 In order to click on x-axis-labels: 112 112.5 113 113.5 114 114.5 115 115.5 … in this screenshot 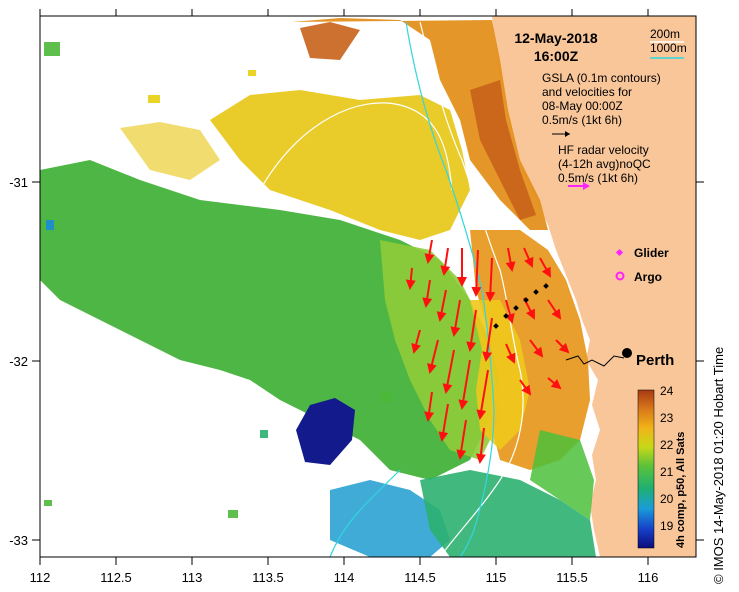, I will do `click(344, 577)`.